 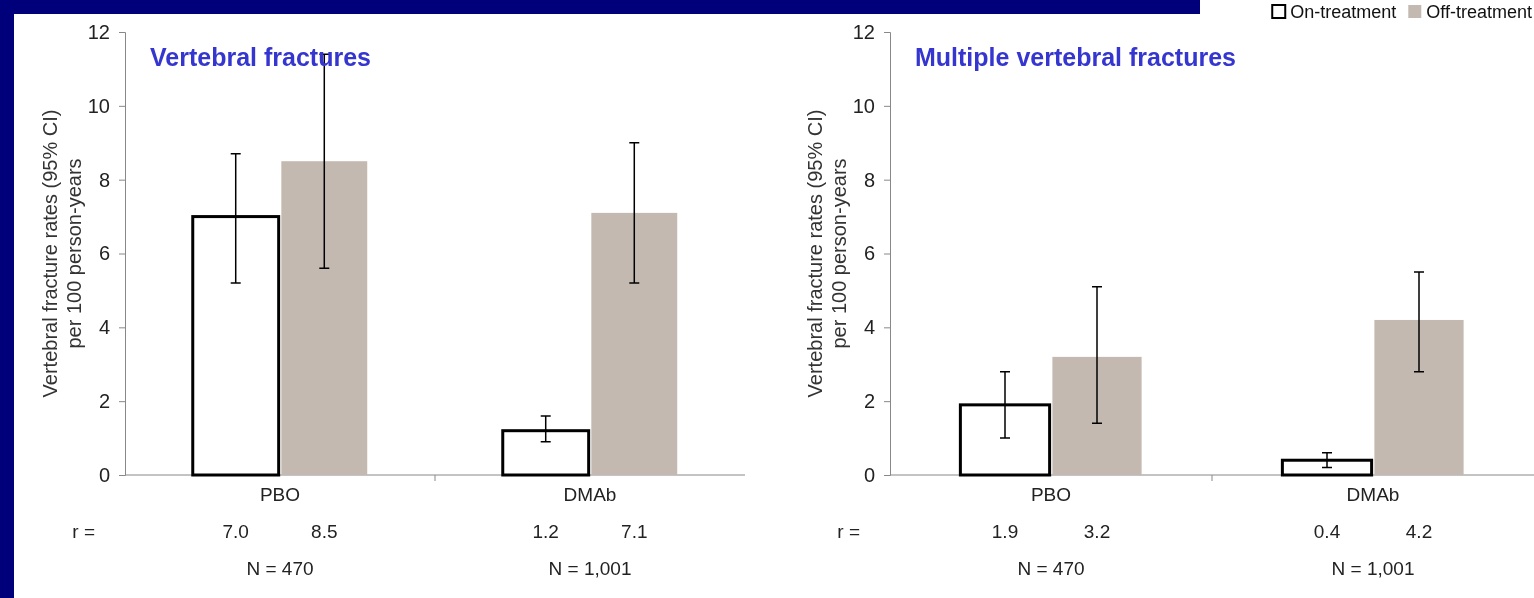 What do you see at coordinates (1005, 531) in the screenshot?
I see `data-label: 1.9` at bounding box center [1005, 531].